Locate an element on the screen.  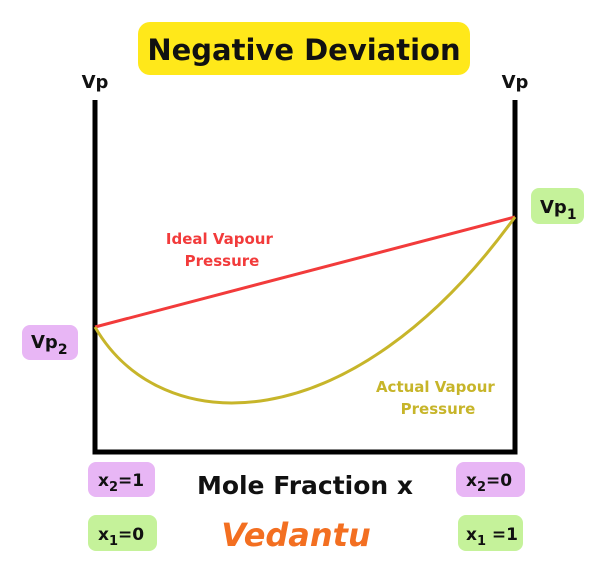
right-x2-sub: 2 is located at coordinates (481, 487).